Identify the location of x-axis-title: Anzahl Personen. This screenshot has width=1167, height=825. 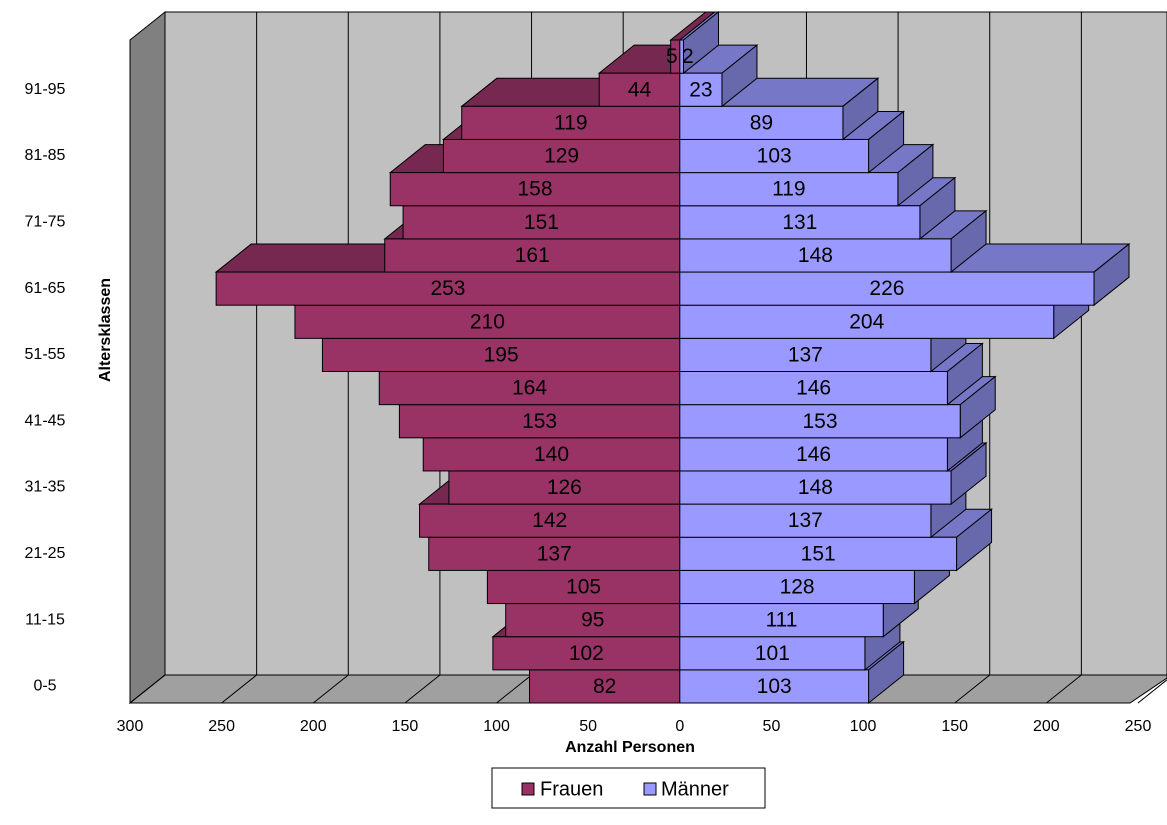
(630, 747).